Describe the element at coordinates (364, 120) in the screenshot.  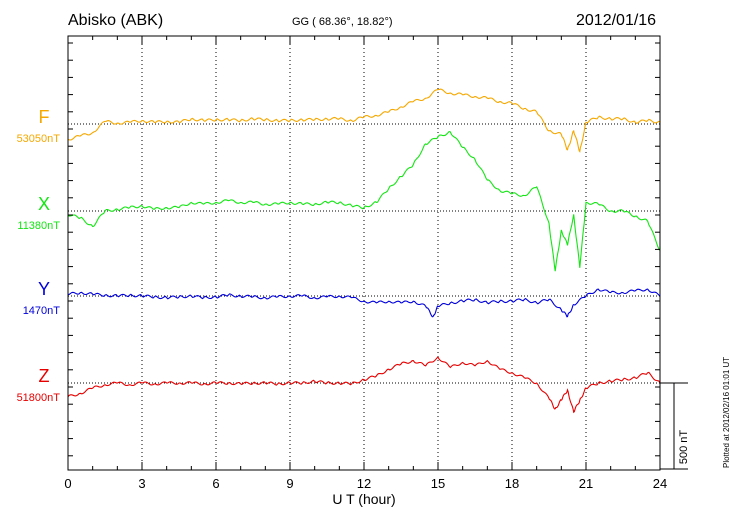
I see `trace-f` at that location.